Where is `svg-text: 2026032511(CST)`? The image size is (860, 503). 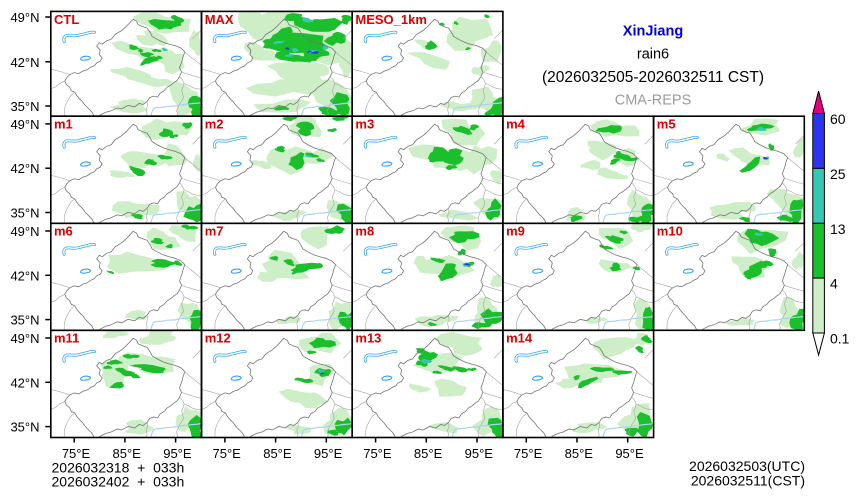 svg-text: 2026032511(CST) is located at coordinates (748, 481).